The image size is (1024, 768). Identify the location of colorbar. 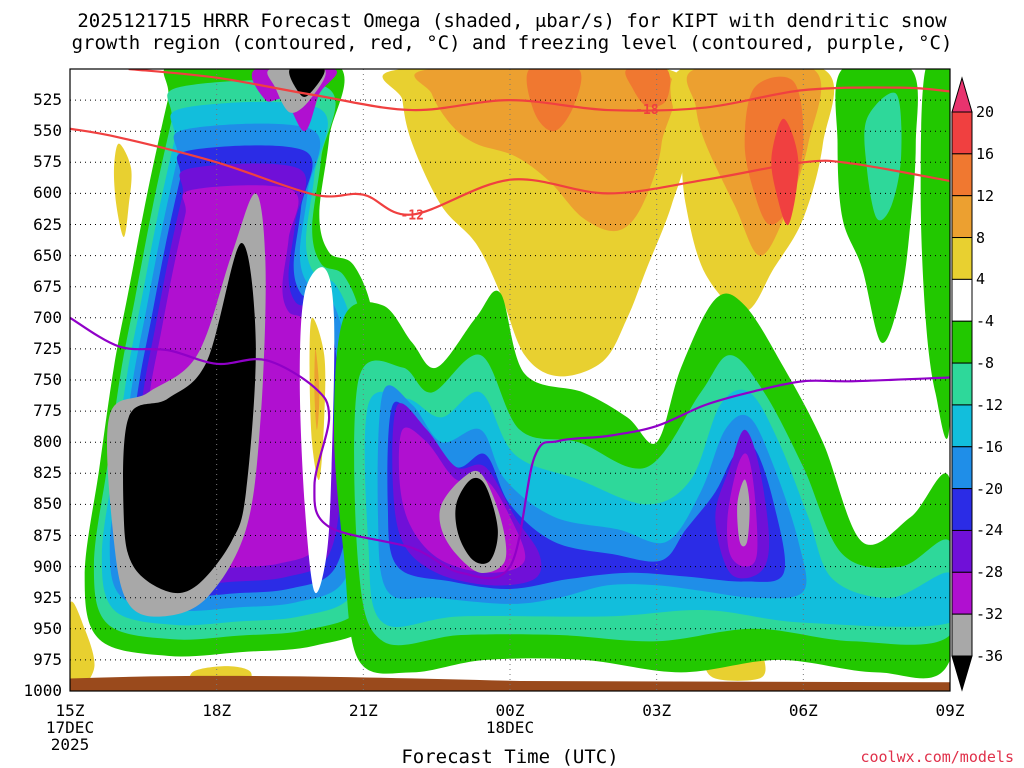
(962, 384).